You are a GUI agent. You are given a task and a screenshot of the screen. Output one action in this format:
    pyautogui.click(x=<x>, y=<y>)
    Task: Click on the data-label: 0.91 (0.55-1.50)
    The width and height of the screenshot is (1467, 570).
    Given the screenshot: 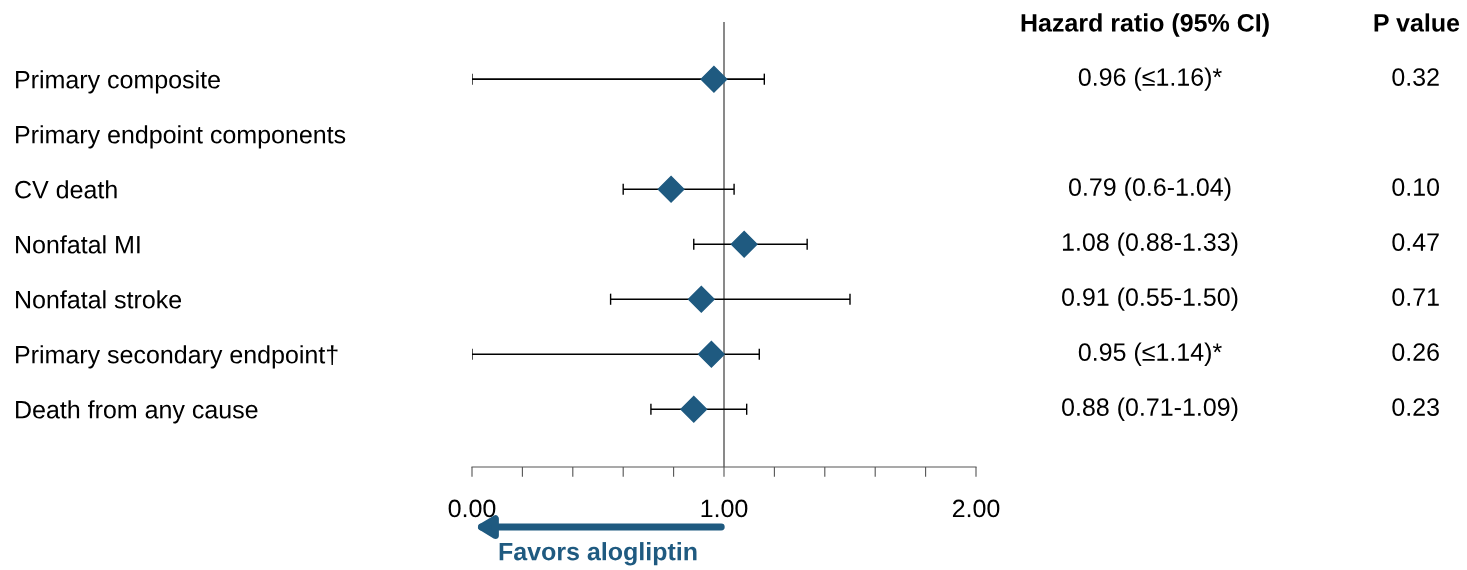 What is the action you would take?
    pyautogui.click(x=1150, y=299)
    